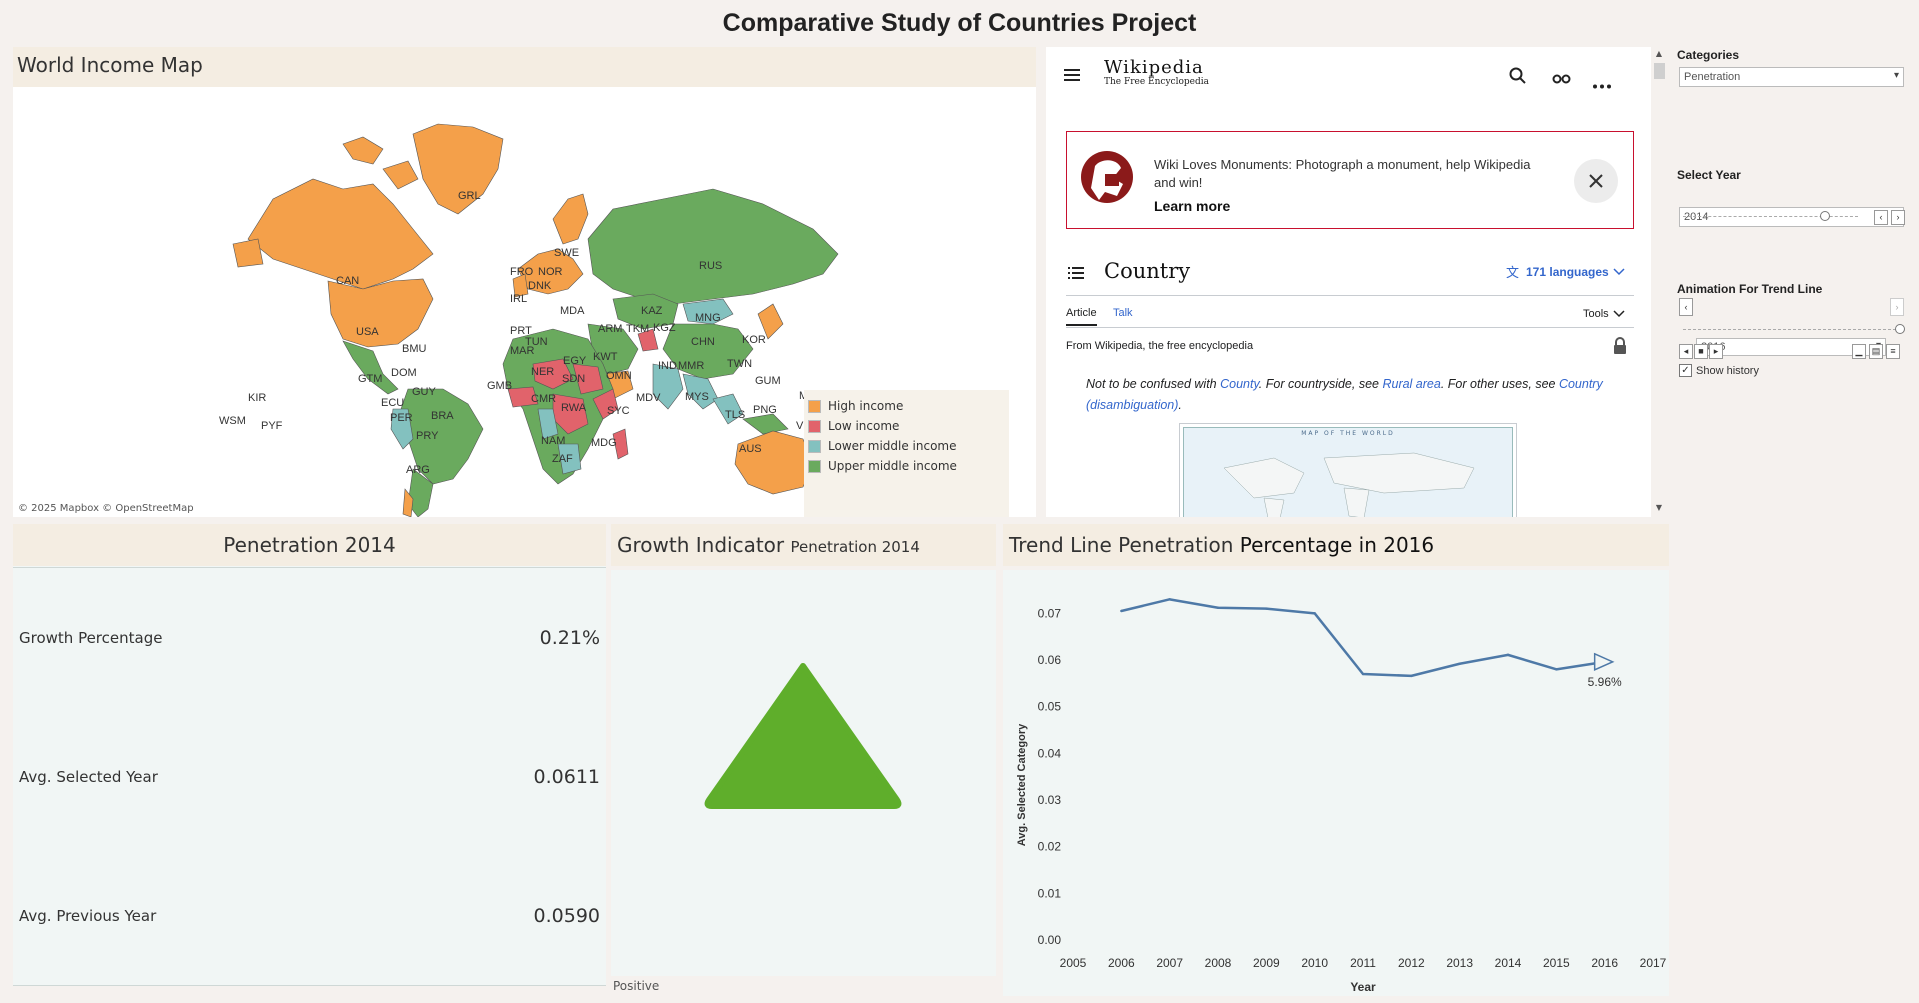 The width and height of the screenshot is (1919, 1003). What do you see at coordinates (1344, 394) in the screenshot?
I see `country-disambiguation-link: Country (disambiguation)` at bounding box center [1344, 394].